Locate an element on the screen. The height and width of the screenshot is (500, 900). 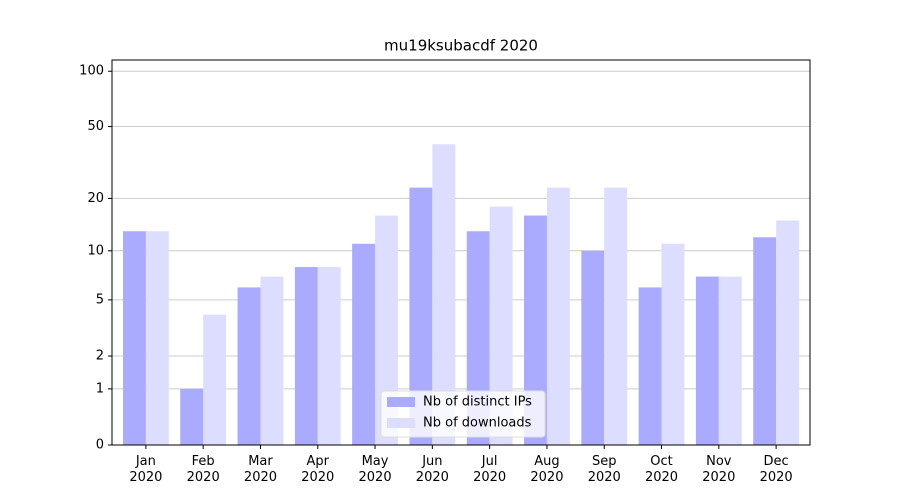
y-tick-label: 50 is located at coordinates (95, 126).